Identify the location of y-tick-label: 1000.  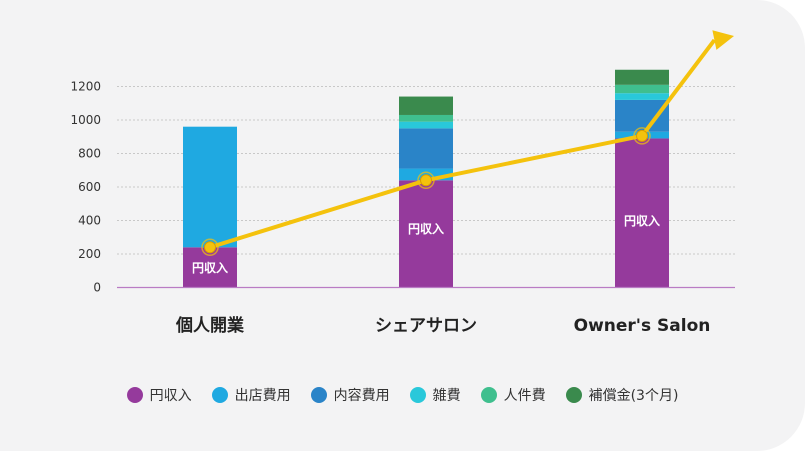
(85, 120).